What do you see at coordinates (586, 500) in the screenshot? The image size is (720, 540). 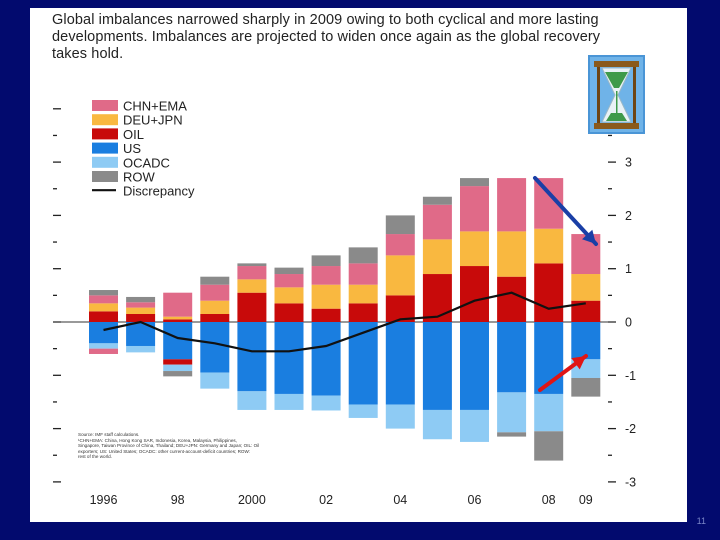 I see `x-tick-label: 09` at bounding box center [586, 500].